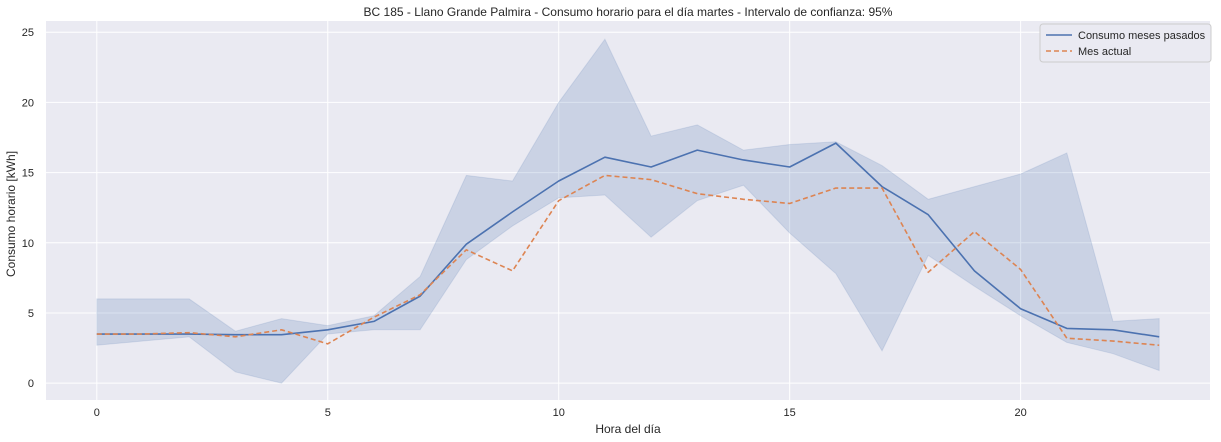 The height and width of the screenshot is (442, 1221). What do you see at coordinates (1020, 413) in the screenshot?
I see `x-tick-label: 20` at bounding box center [1020, 413].